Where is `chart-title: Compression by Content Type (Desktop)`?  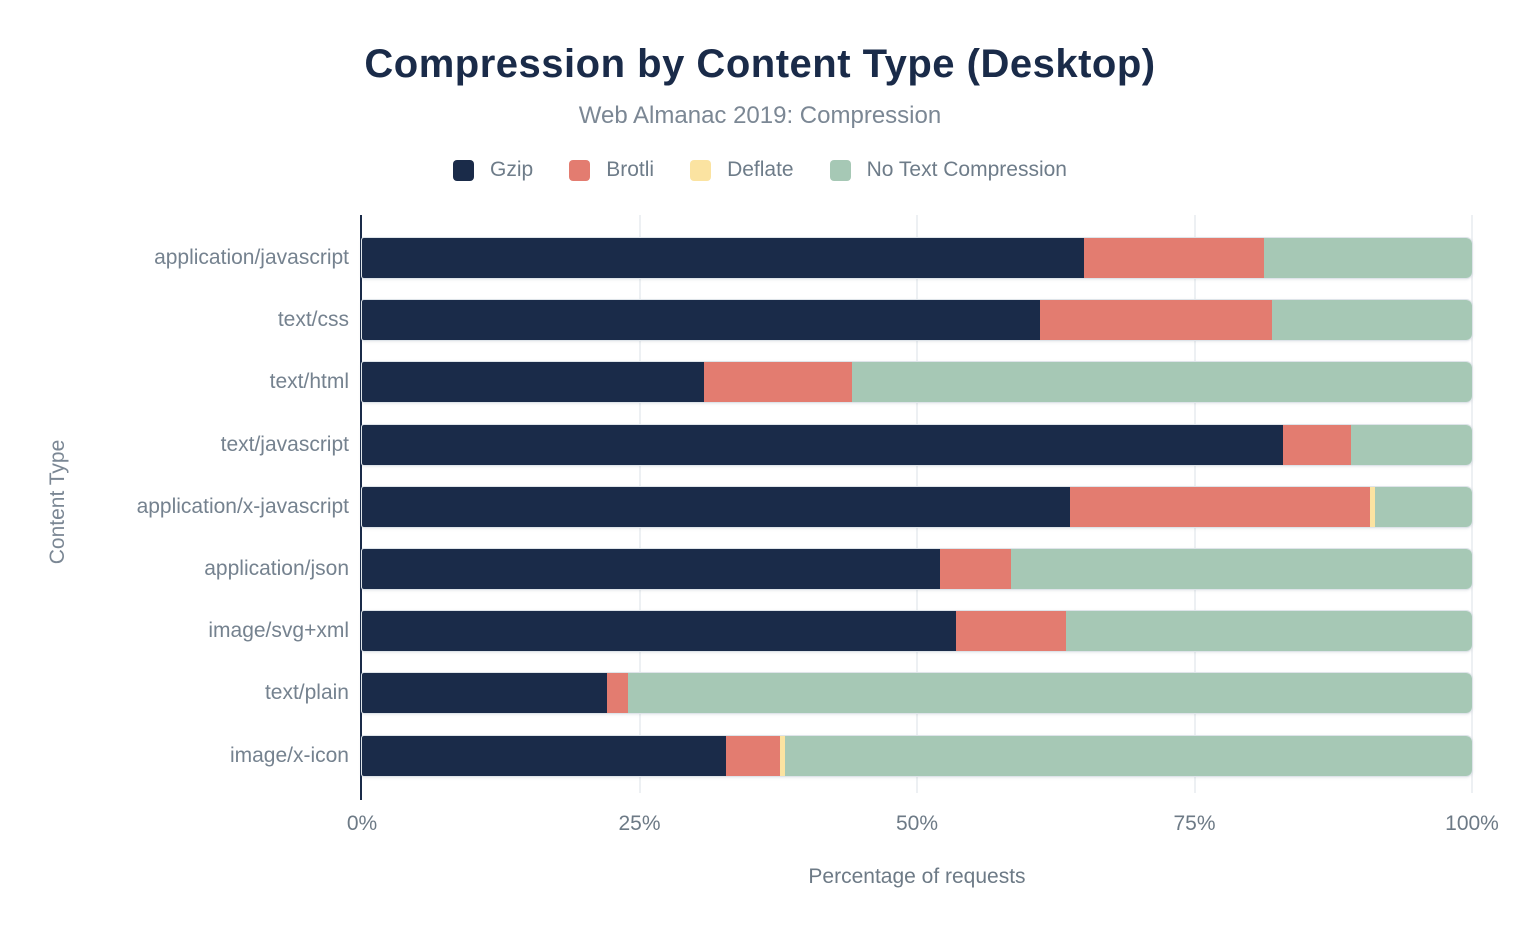
chart-title: Compression by Content Type (Desktop) is located at coordinates (760, 64).